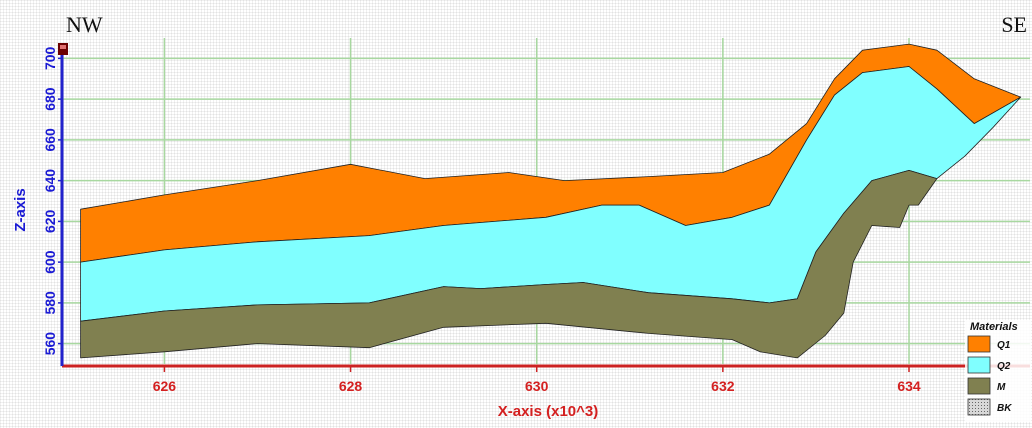 The width and height of the screenshot is (1032, 428). What do you see at coordinates (994, 327) in the screenshot?
I see `legend-title: Materials` at bounding box center [994, 327].